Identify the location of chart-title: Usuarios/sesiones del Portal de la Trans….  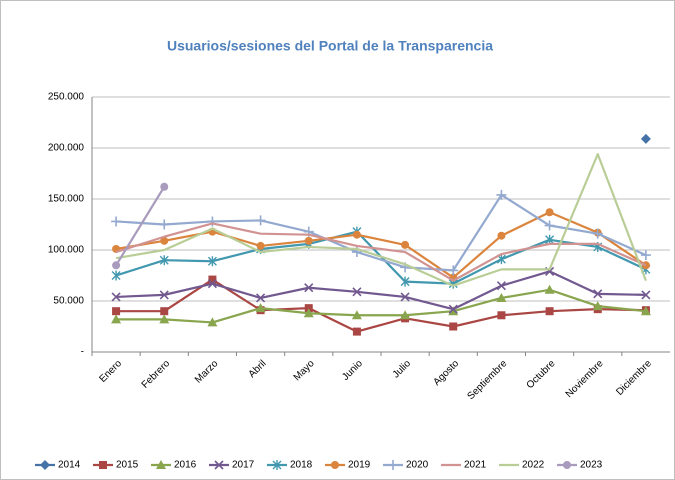
(330, 46).